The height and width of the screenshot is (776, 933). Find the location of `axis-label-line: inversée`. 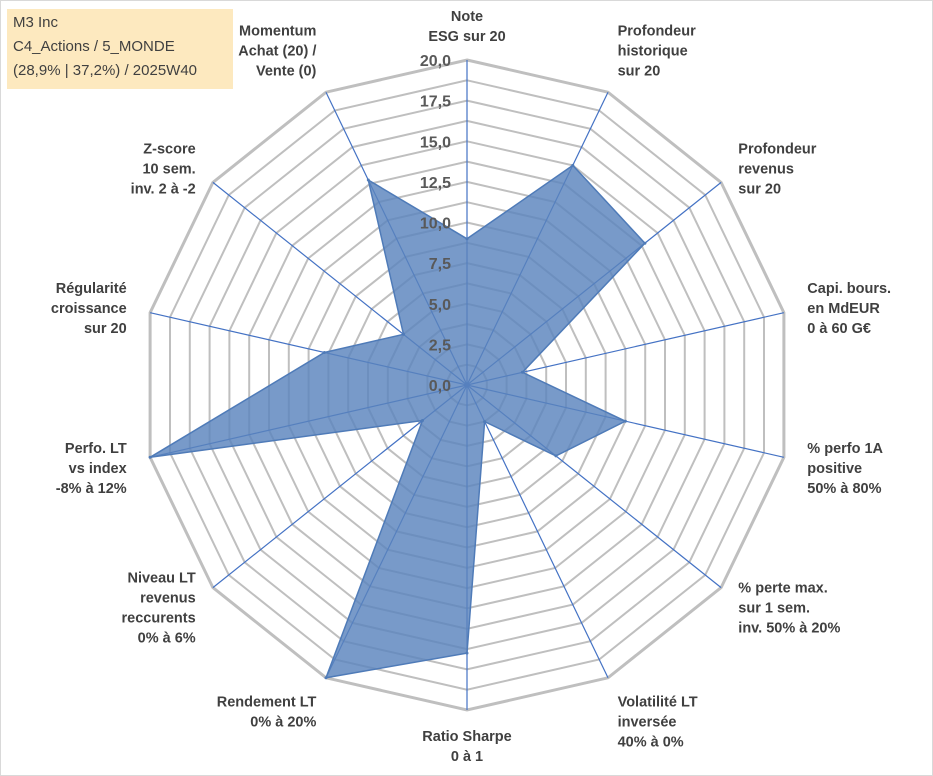

axis-label-line: inversée is located at coordinates (647, 723).